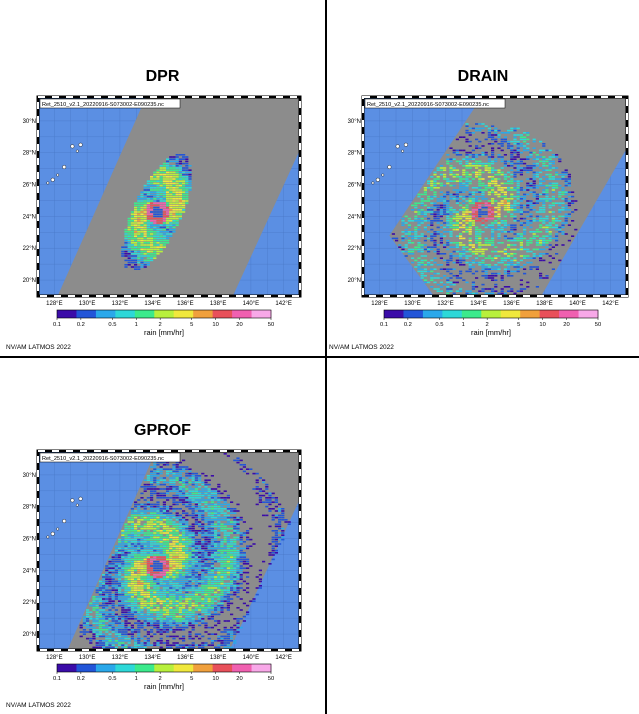 The height and width of the screenshot is (714, 639). I want to click on island, so click(373, 183).